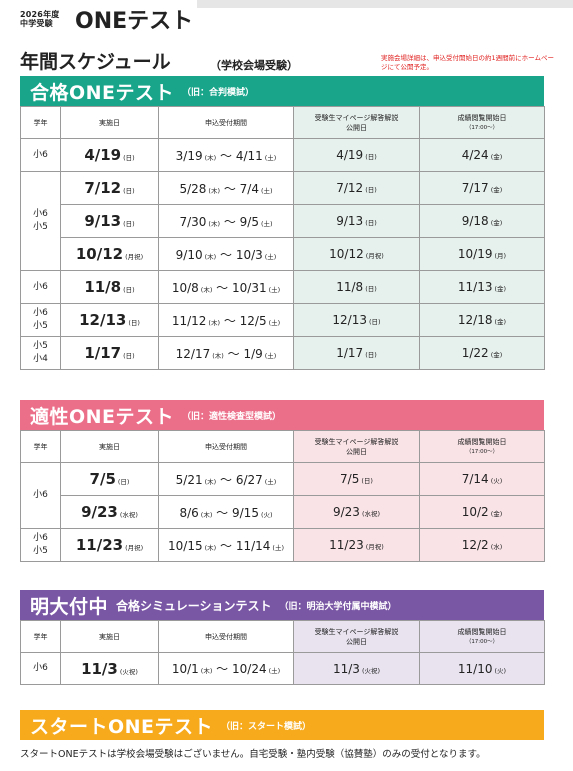  What do you see at coordinates (109, 155) in the screenshot?
I see `exam-date-cell: 4/19 (日)` at bounding box center [109, 155].